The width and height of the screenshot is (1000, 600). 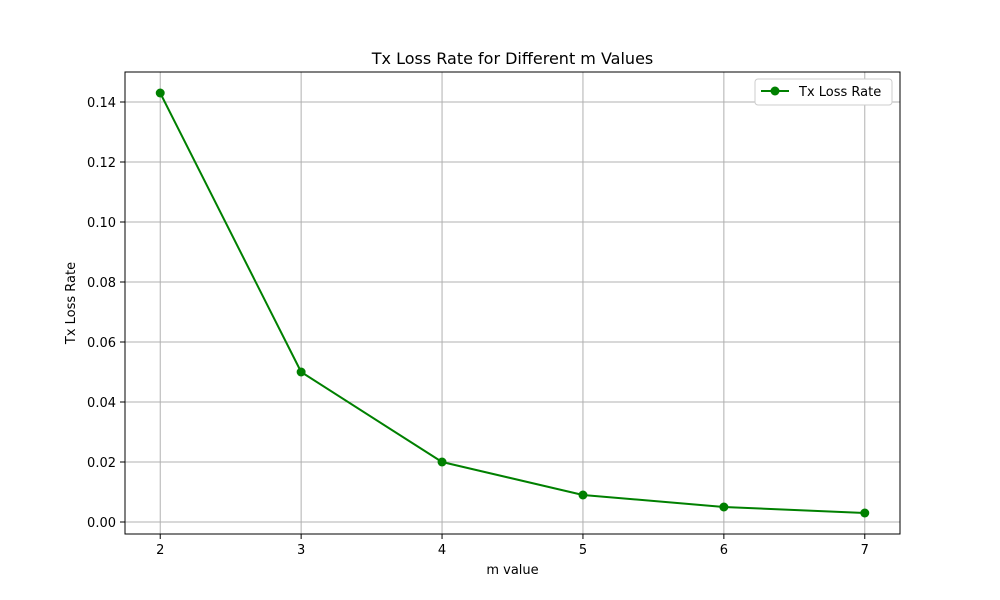 I want to click on legend-label: Tx Loss Rate, so click(x=839, y=92).